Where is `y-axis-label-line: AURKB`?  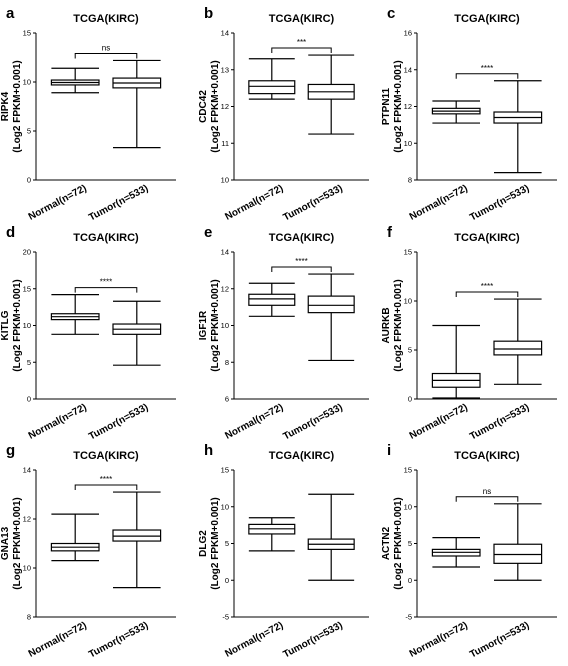
y-axis-label-line: AURKB is located at coordinates (386, 325).